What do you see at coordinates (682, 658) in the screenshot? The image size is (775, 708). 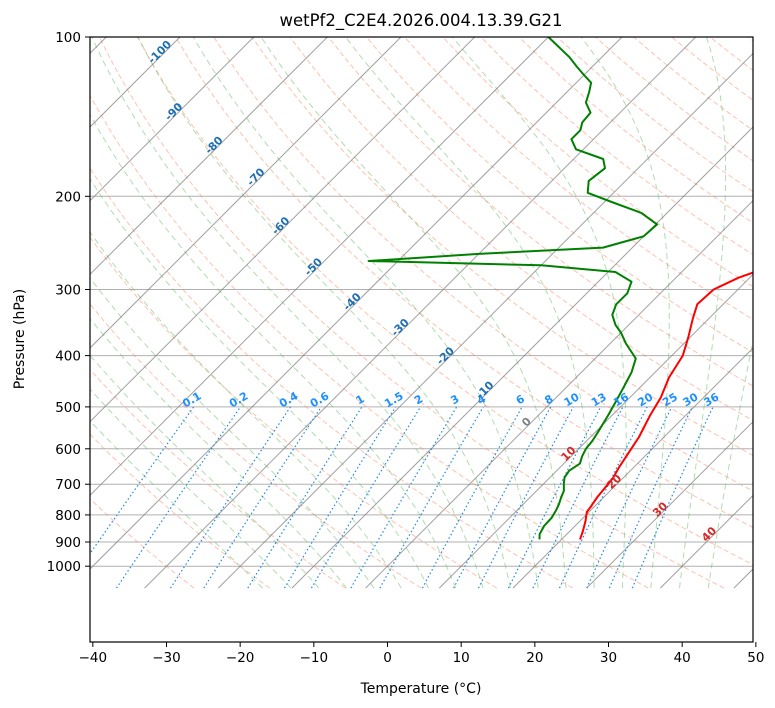 I see `x-tick-label: 40` at bounding box center [682, 658].